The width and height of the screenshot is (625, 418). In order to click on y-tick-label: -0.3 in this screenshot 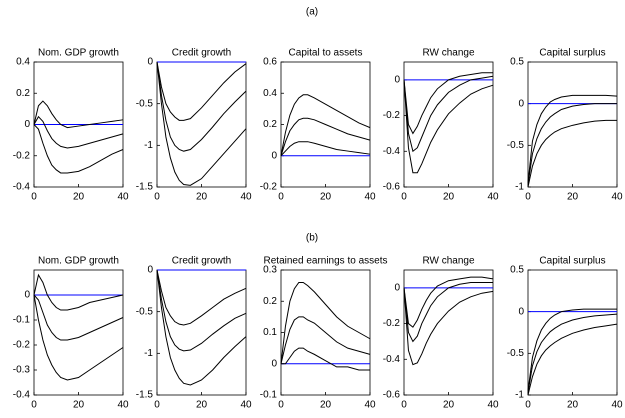, I will do `click(22, 370)`.